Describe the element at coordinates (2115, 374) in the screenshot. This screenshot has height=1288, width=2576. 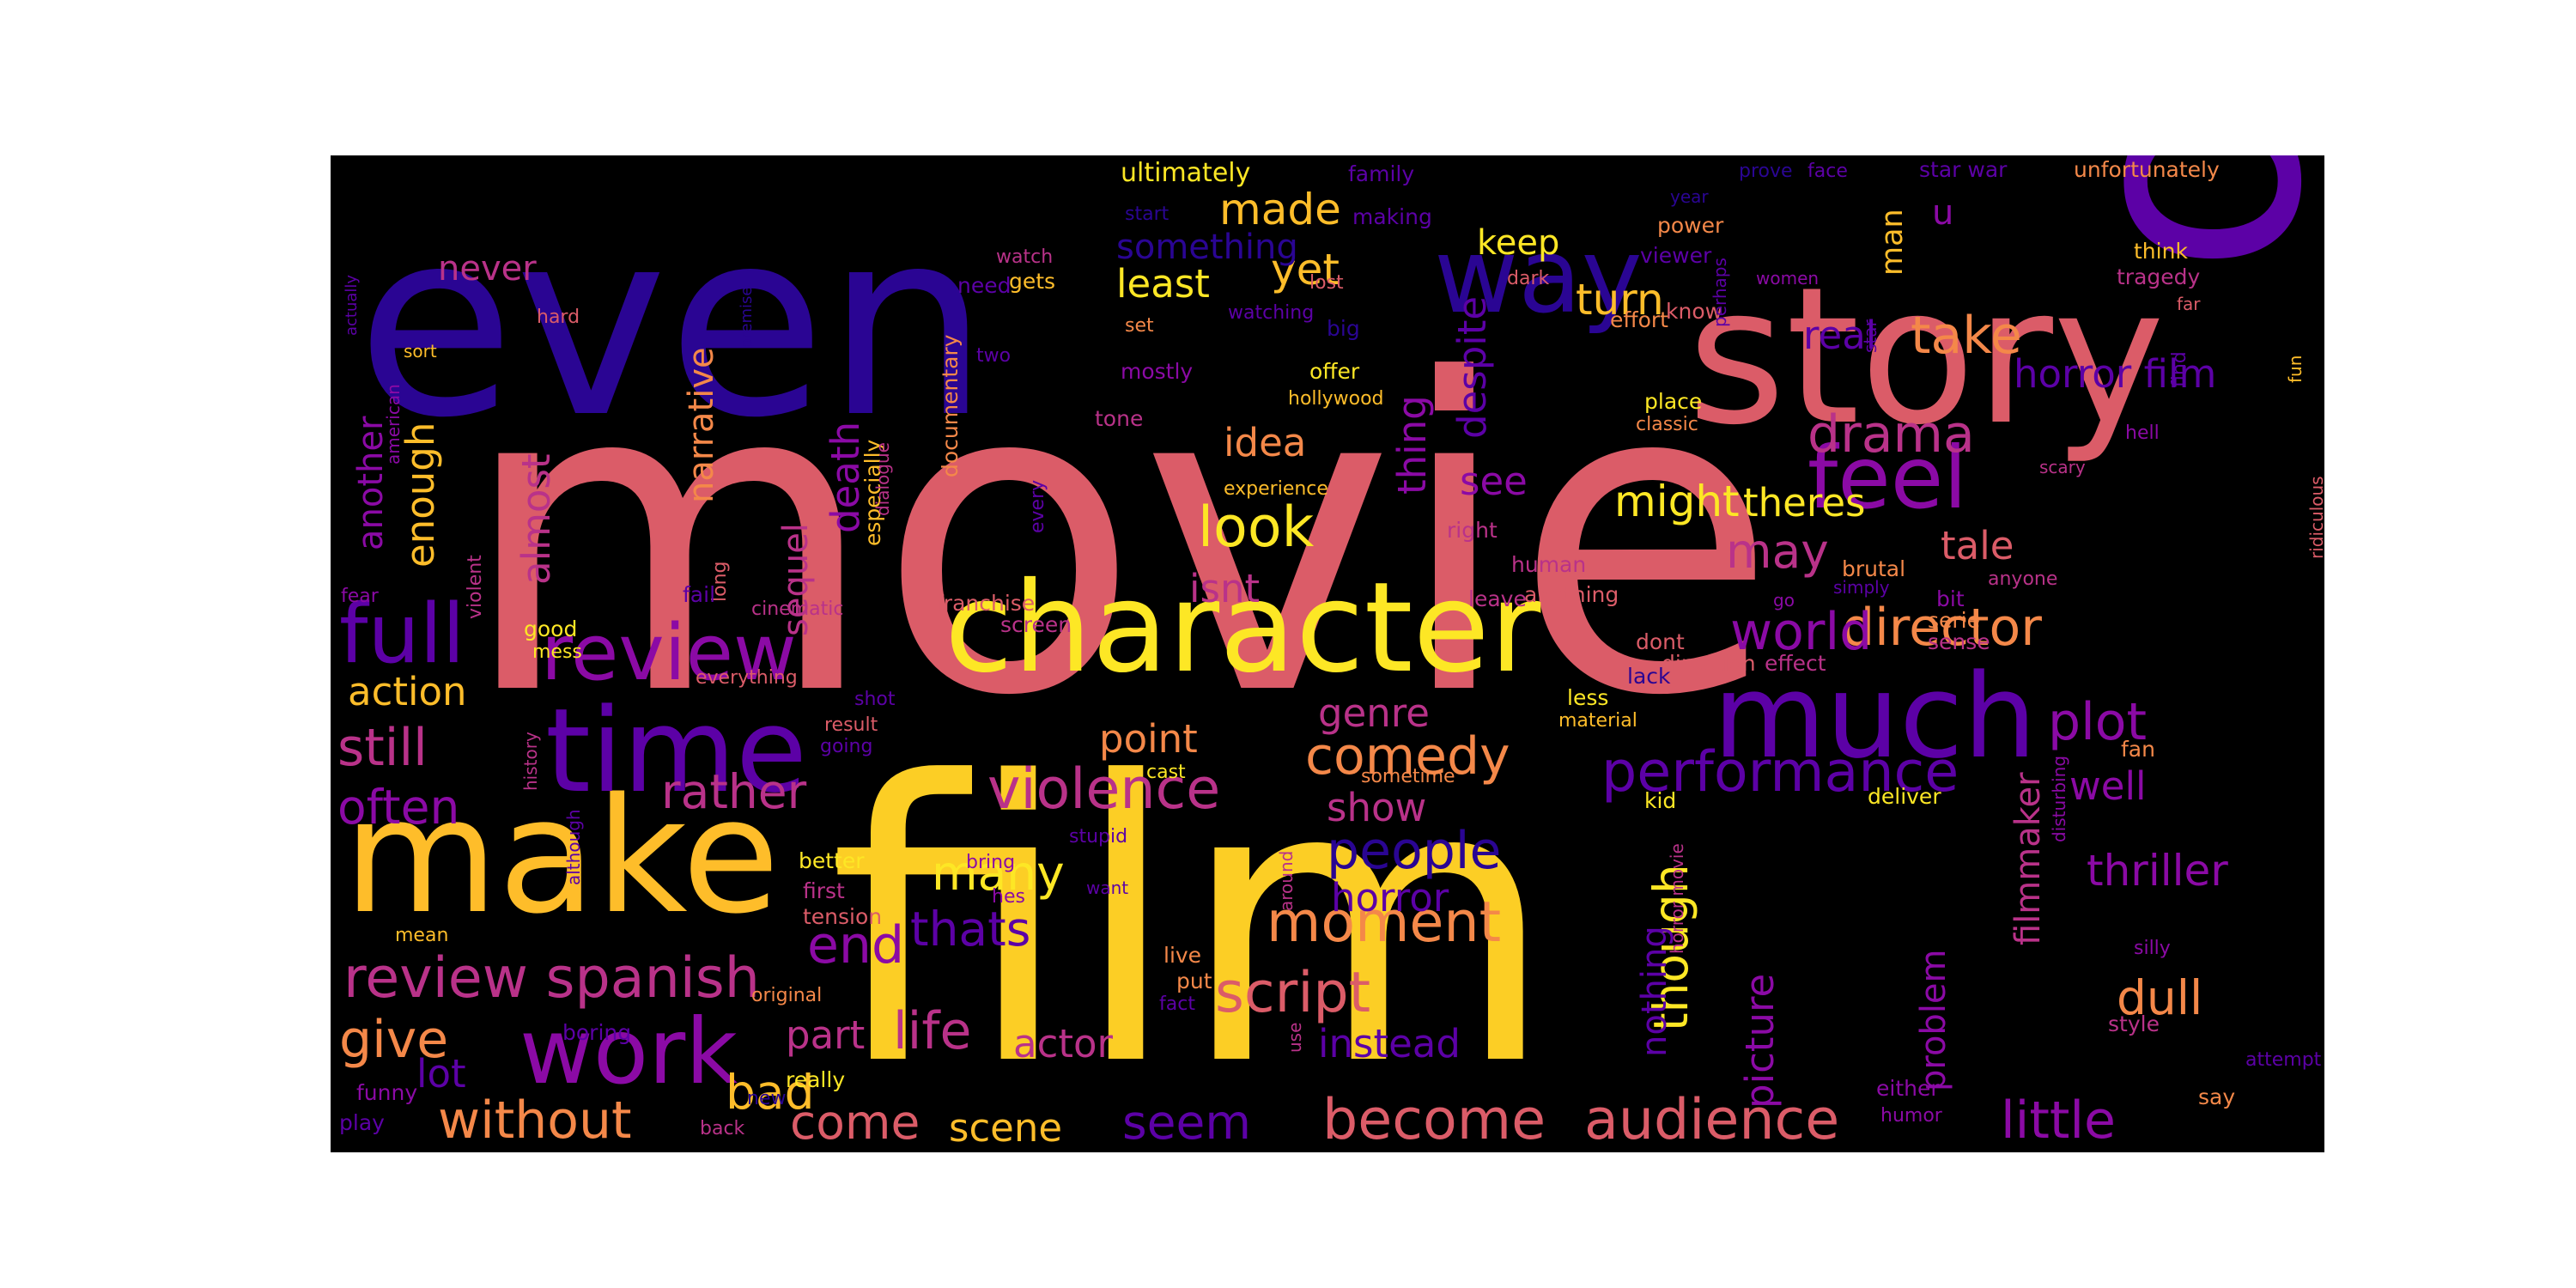
I see `word-horror-film: horror film` at that location.